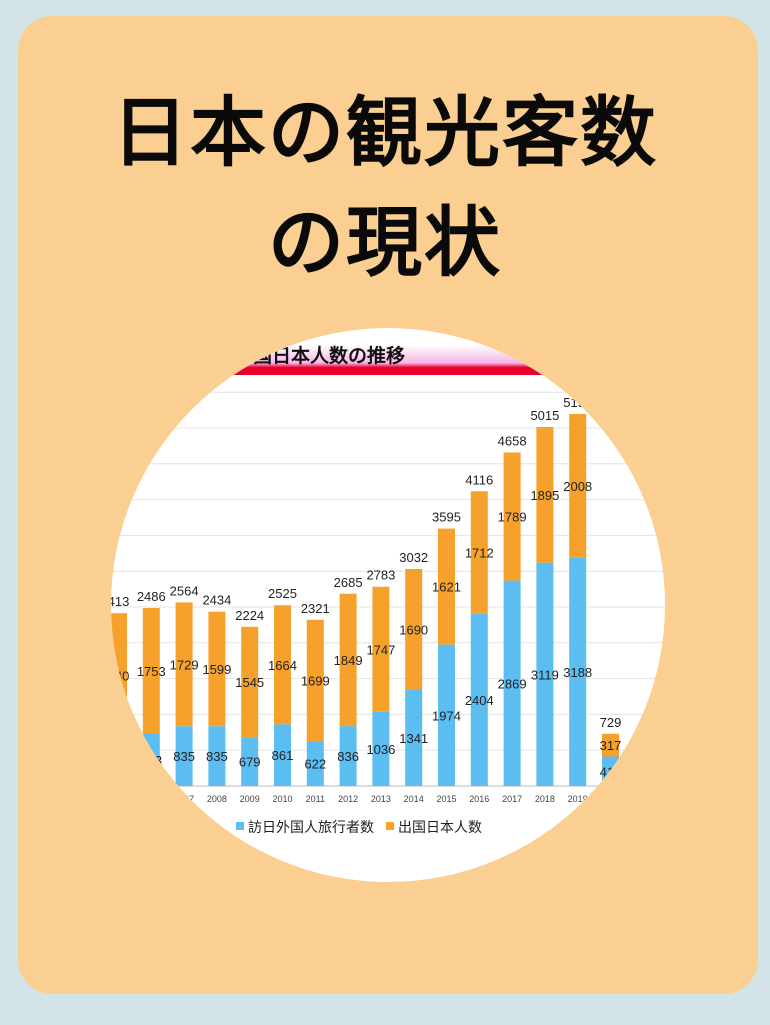  I want to click on label-outbound-2007: 1729, so click(184, 664).